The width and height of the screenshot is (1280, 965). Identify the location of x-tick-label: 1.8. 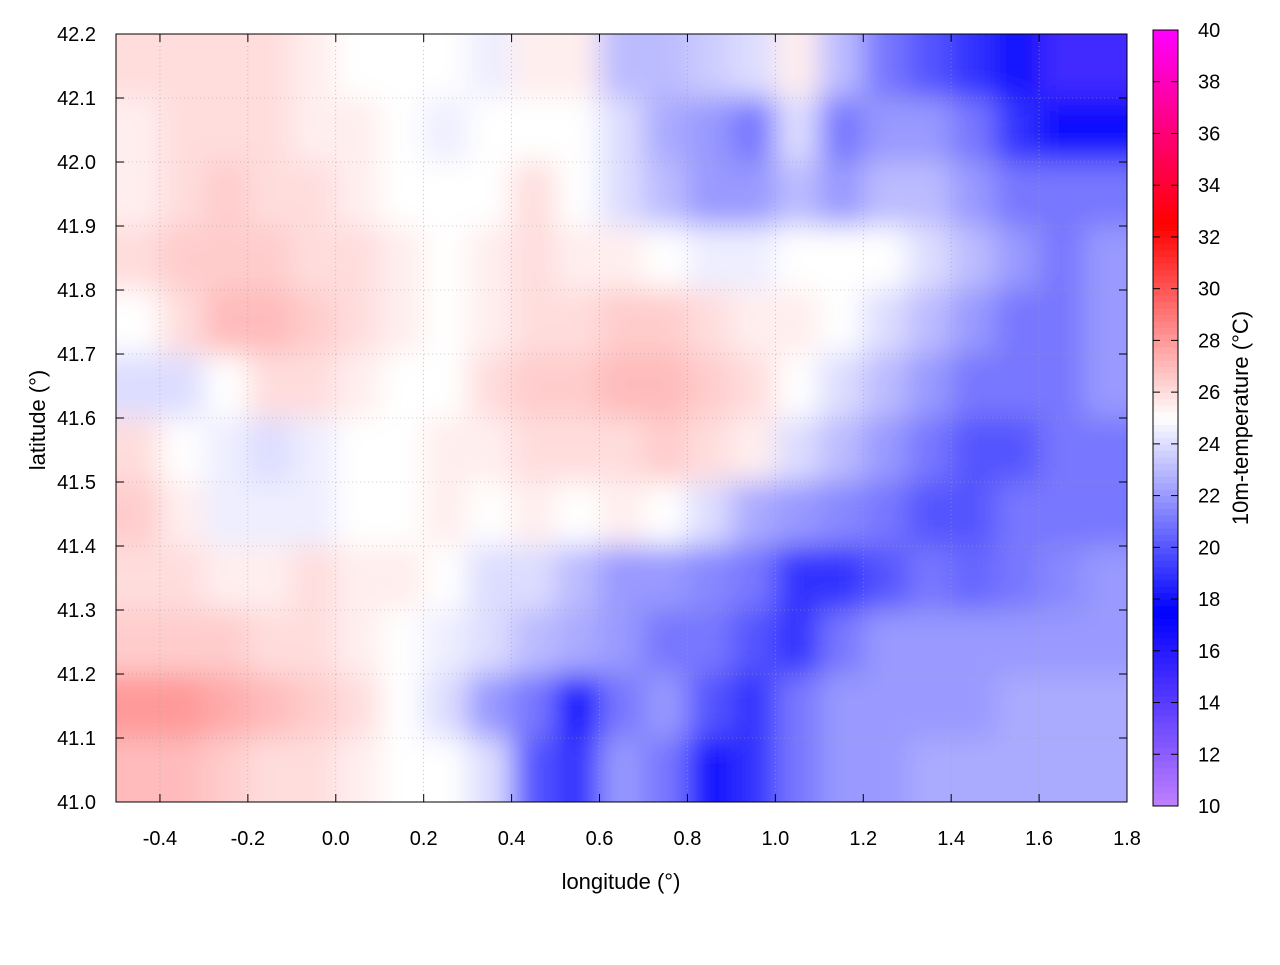
(1127, 839).